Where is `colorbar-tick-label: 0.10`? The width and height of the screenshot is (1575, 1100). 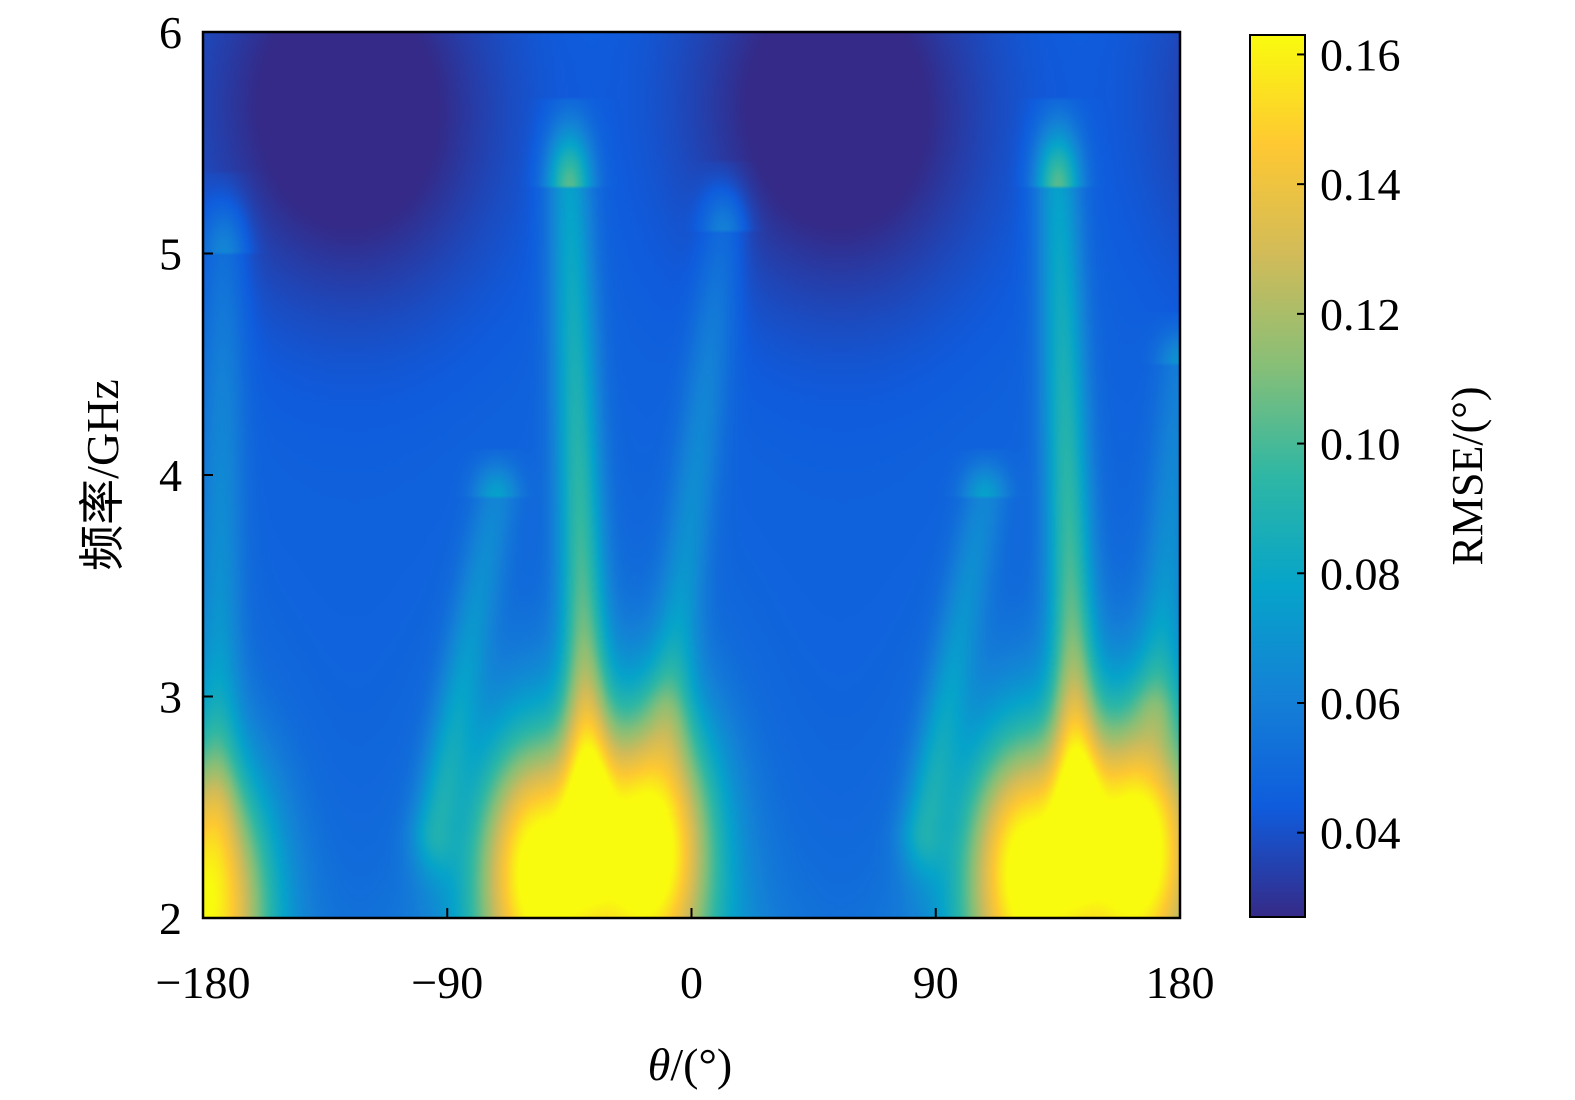
colorbar-tick-label: 0.10 is located at coordinates (1360, 444).